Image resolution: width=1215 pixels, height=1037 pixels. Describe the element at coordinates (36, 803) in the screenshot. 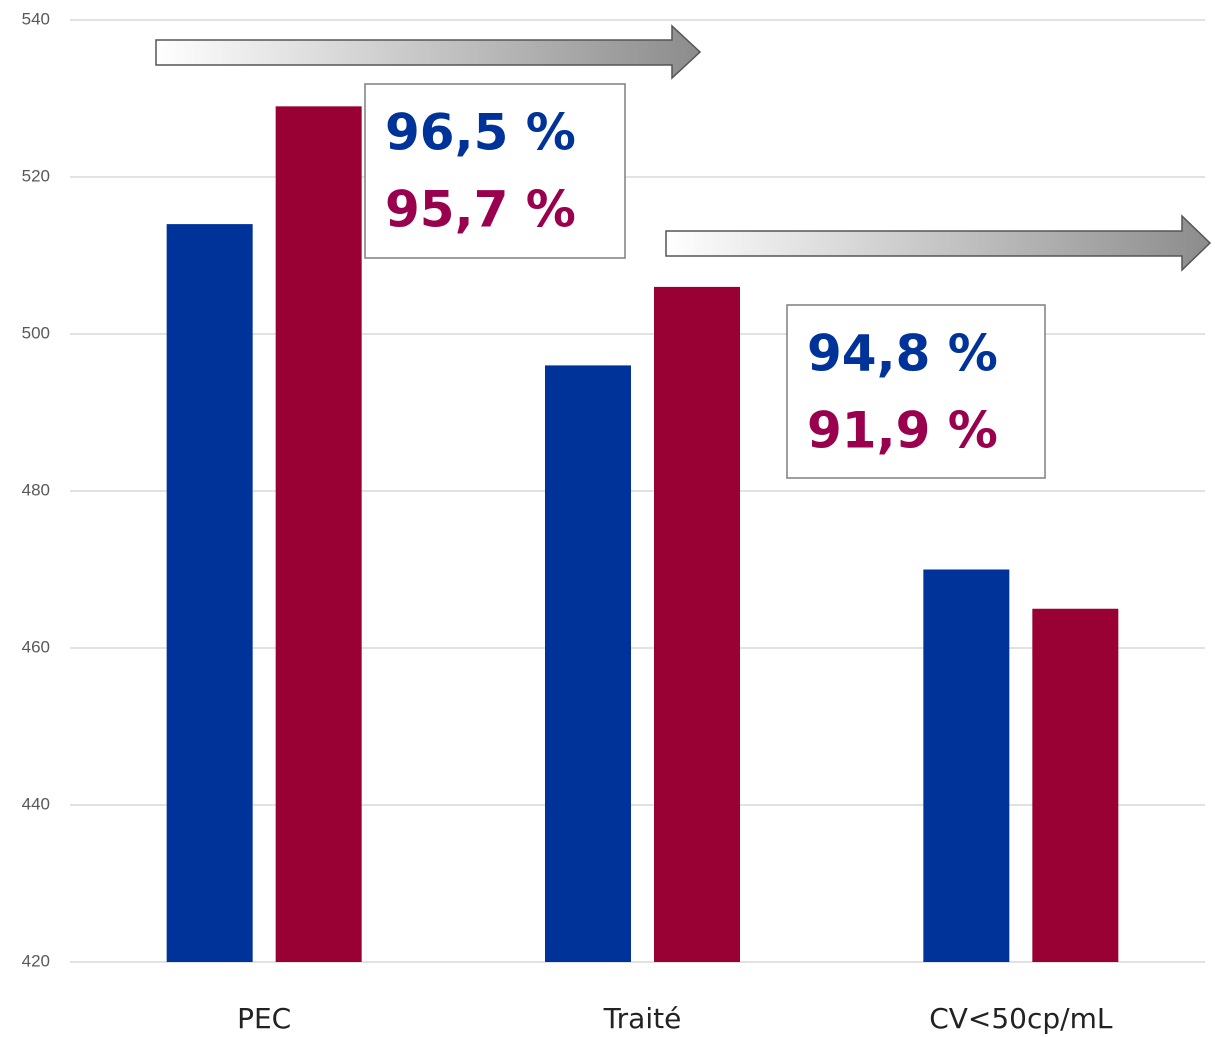

I see `y-tick-label: 440` at that location.